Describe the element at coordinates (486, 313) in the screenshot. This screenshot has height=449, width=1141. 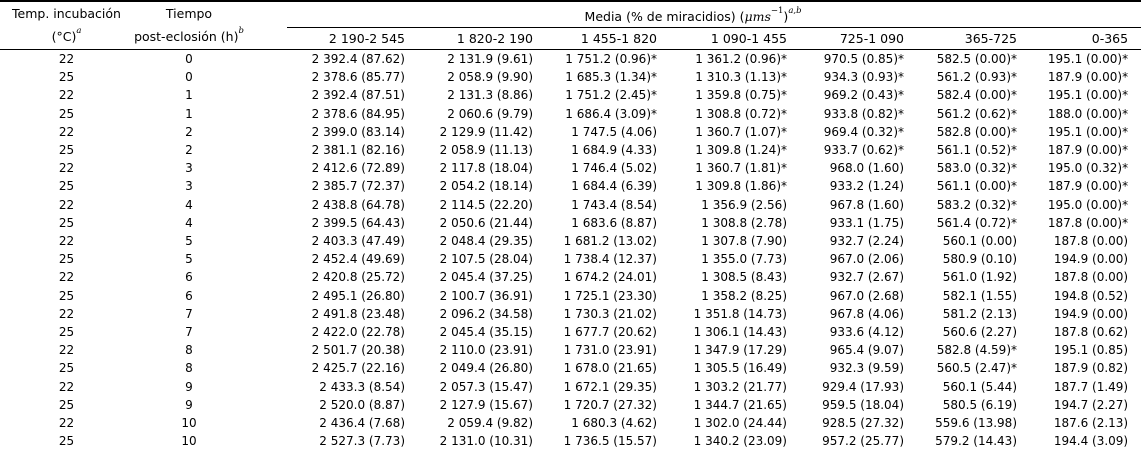
I see `value-cell: 2 096.2 (34.58)` at that location.